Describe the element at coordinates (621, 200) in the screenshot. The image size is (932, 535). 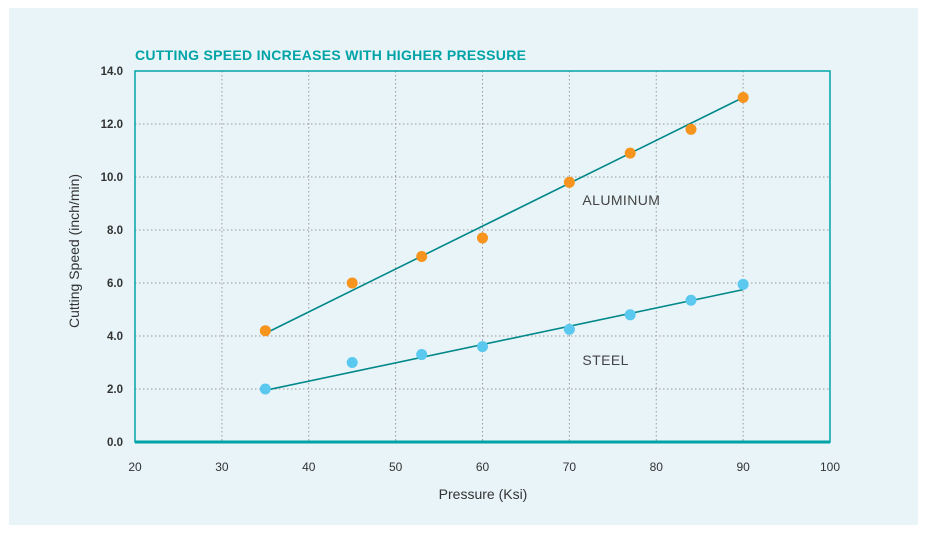
I see `series-label-aluminum: ALUMINUM` at that location.